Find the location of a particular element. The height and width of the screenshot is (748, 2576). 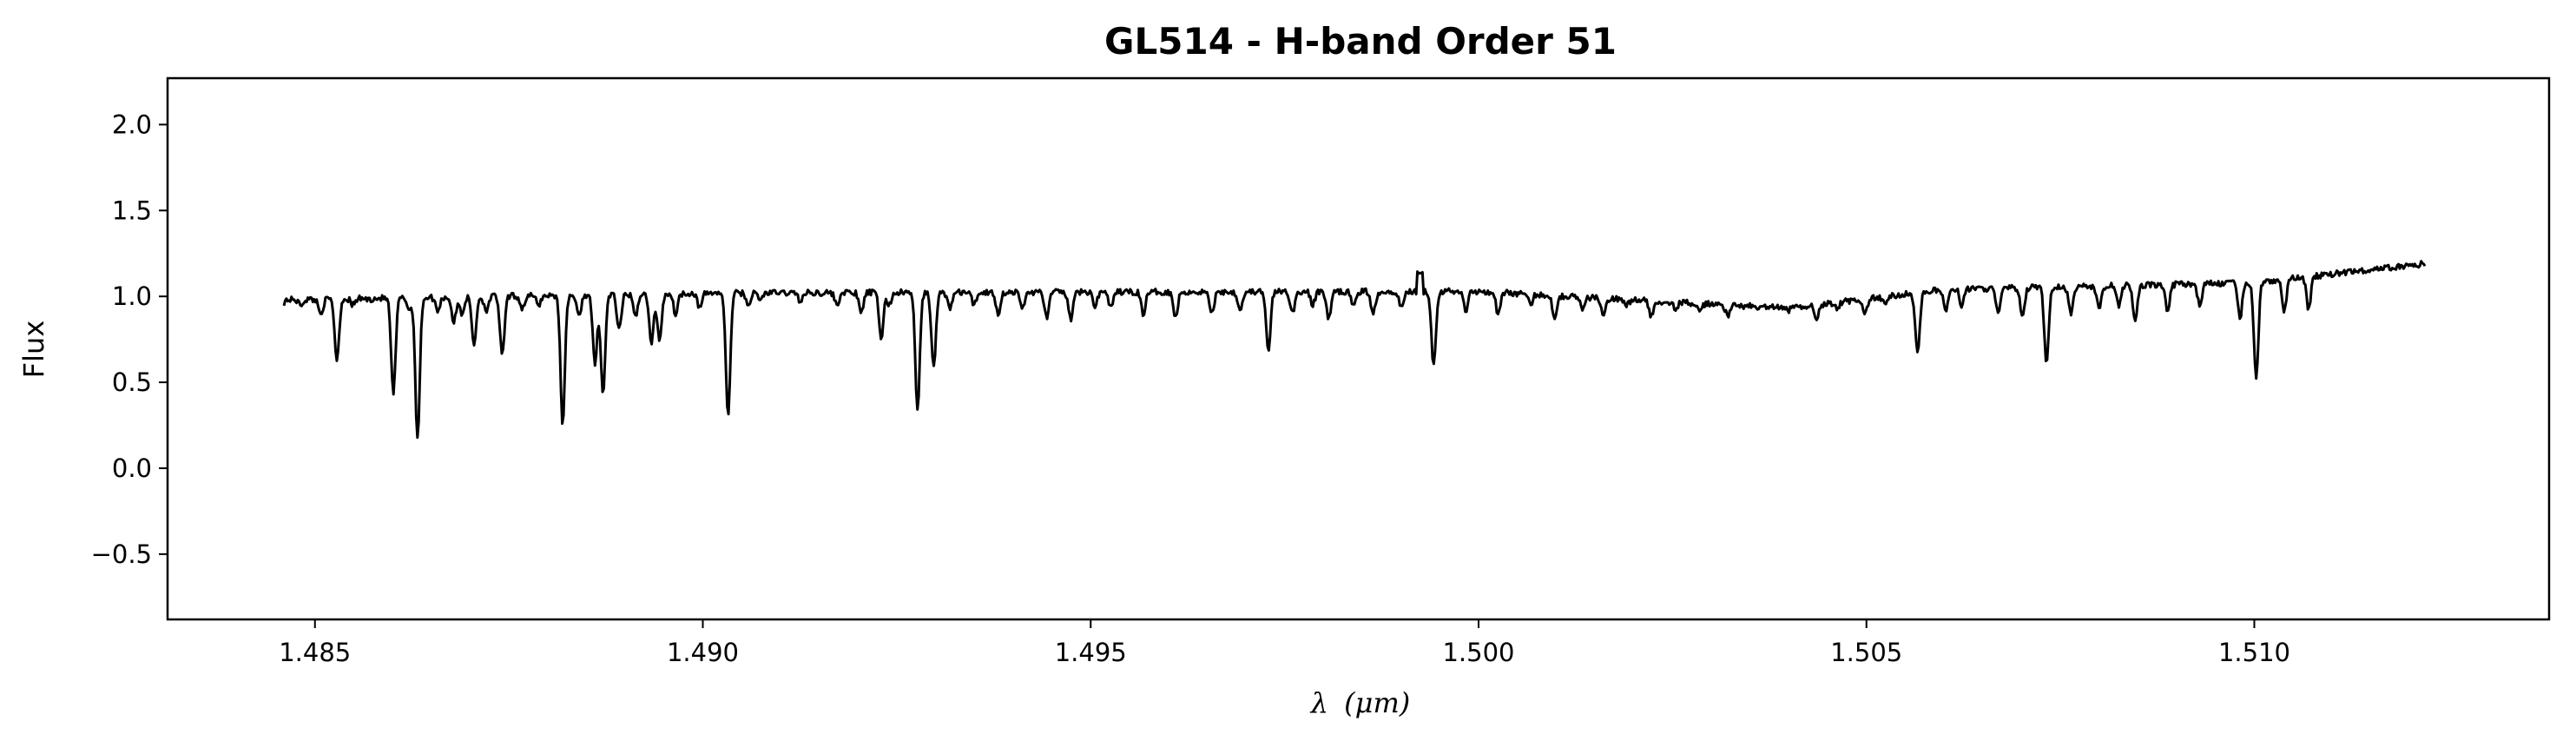

y-axis: −0.5 0.0 0.5 1.0 1.5 2.0 is located at coordinates (129, 339).